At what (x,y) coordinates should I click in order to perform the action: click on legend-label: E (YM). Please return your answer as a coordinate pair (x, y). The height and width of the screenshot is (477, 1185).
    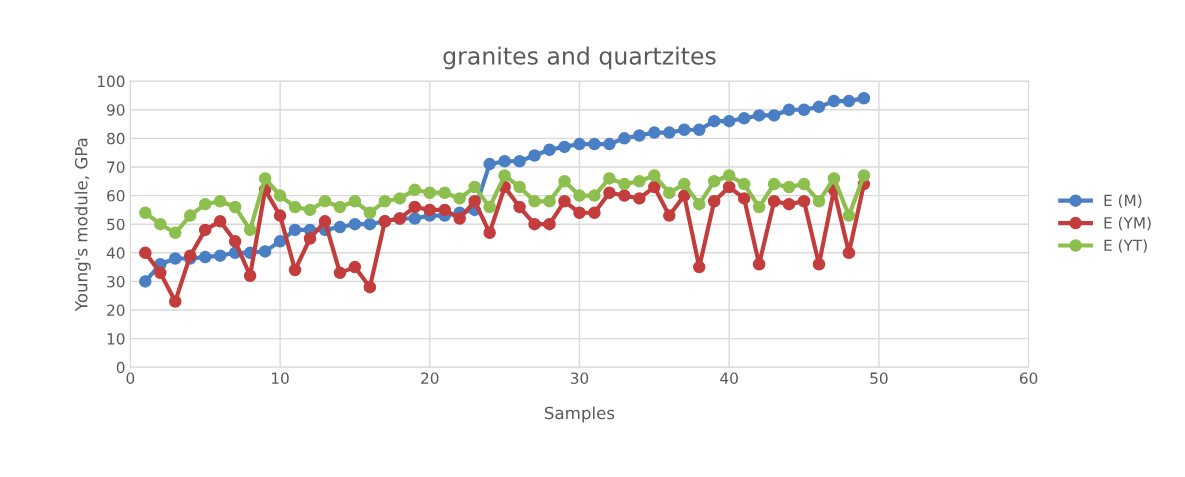
    Looking at the image, I should click on (1127, 223).